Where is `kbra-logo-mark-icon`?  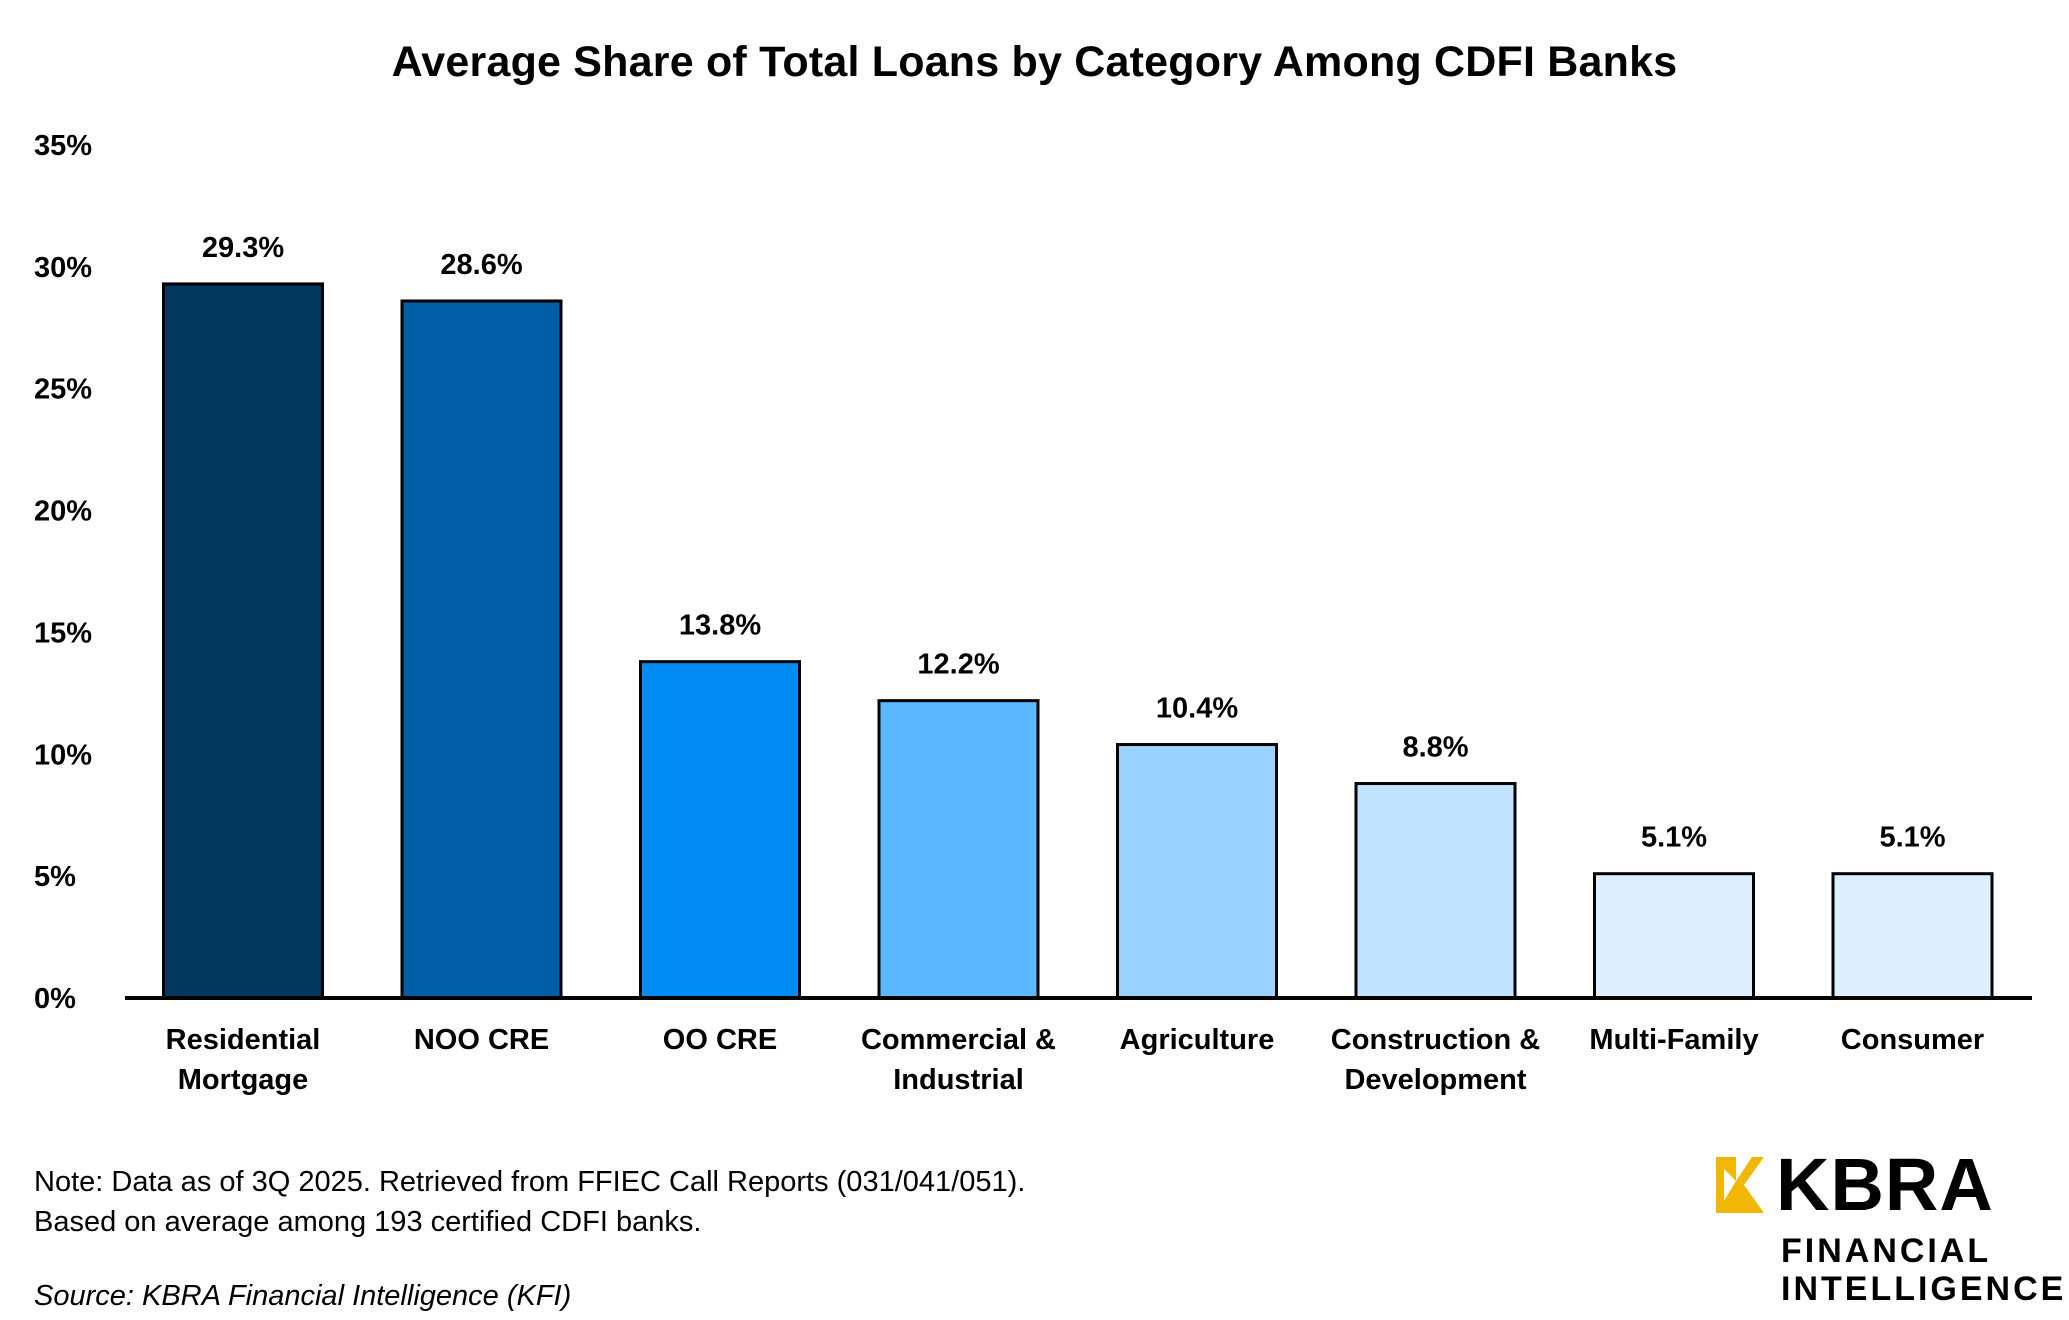
kbra-logo-mark-icon is located at coordinates (1740, 1185).